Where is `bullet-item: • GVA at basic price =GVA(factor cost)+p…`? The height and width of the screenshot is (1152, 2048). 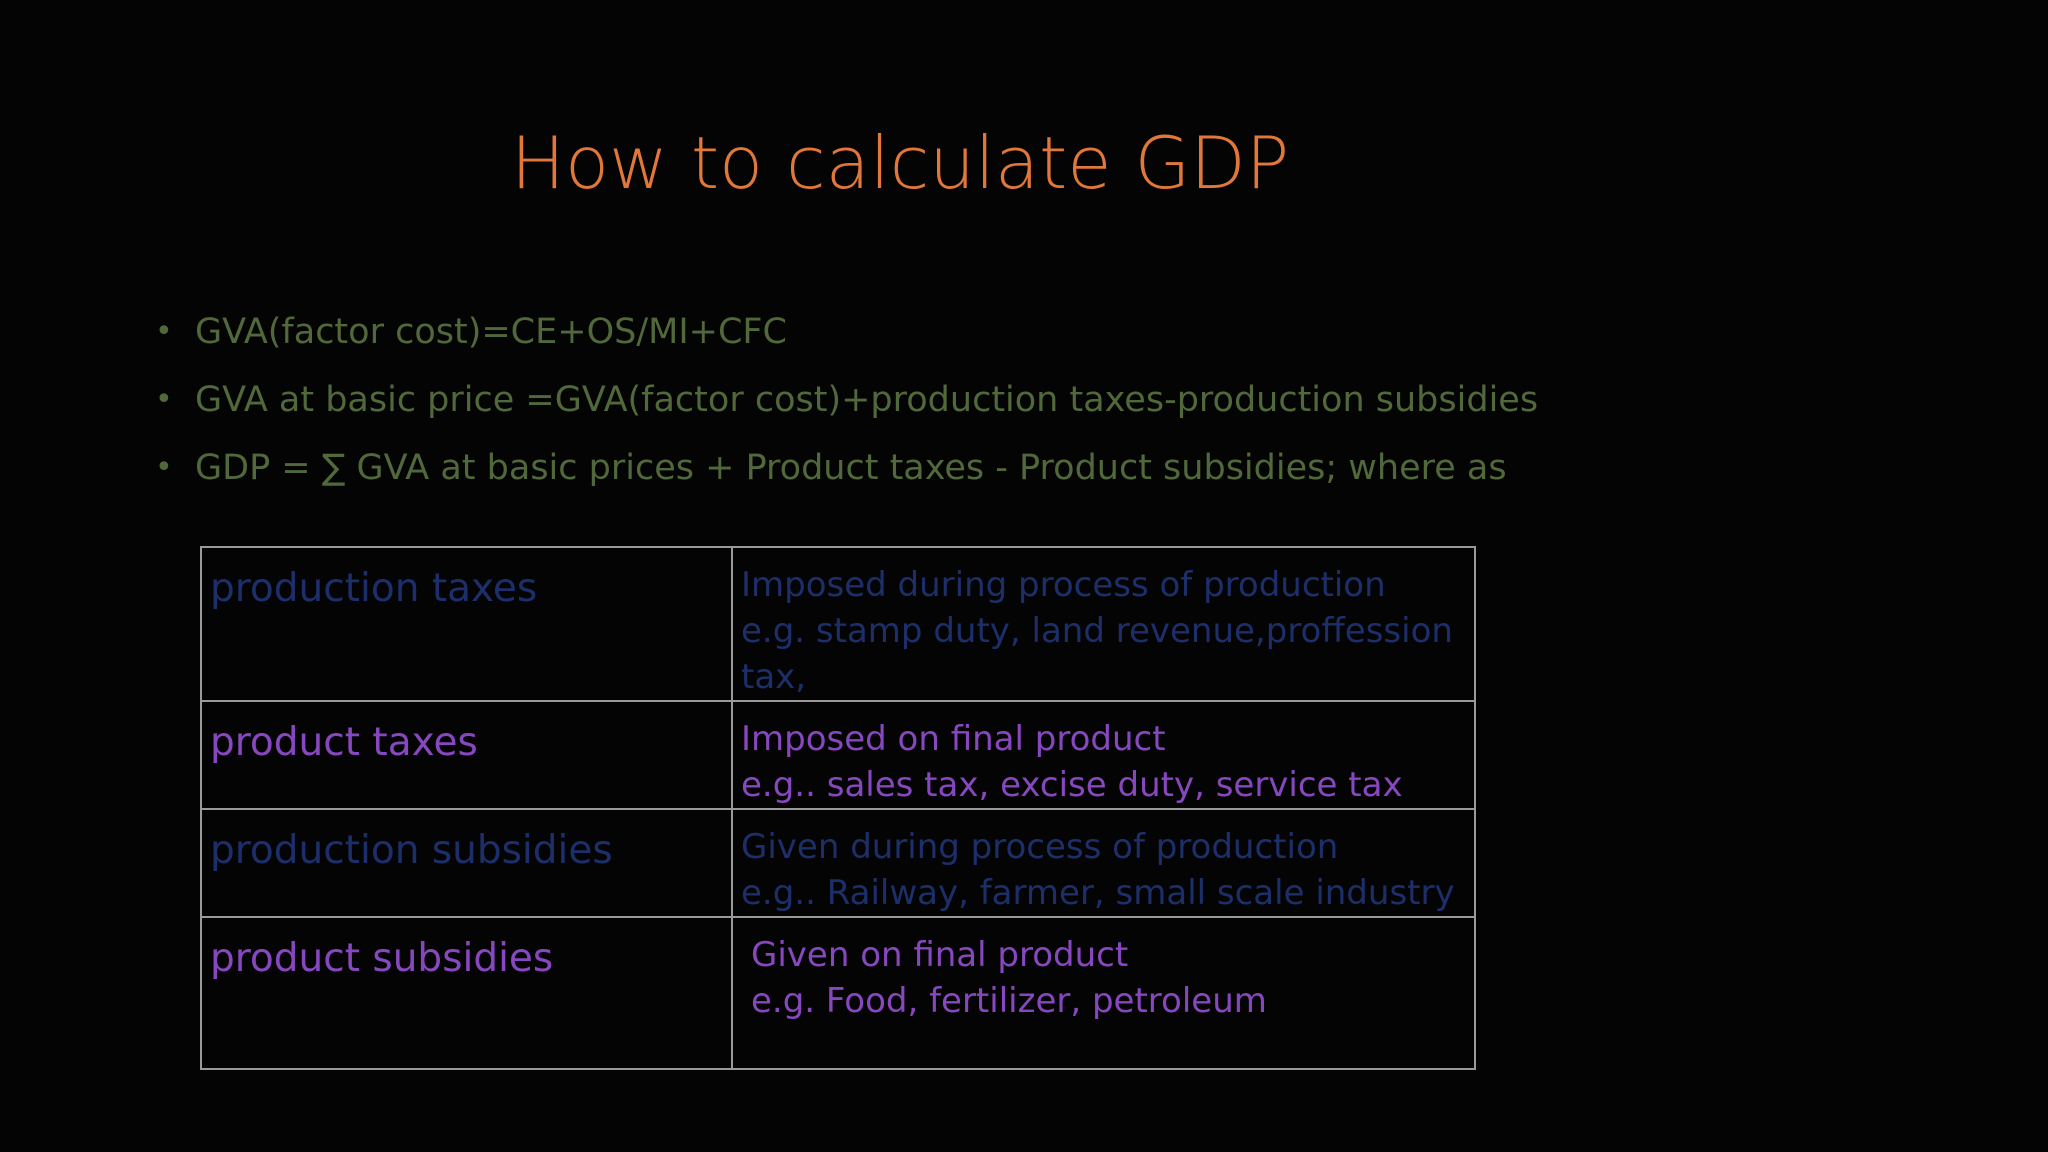 bullet-item: • GVA at basic price =GVA(factor cost)+p… is located at coordinates (846, 412).